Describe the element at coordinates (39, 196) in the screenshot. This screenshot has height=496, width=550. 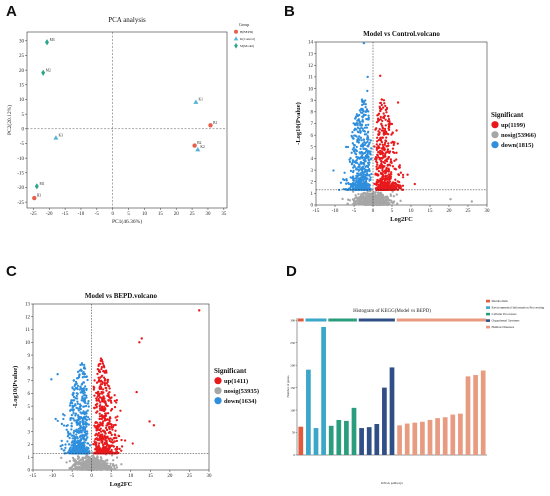
I see `point-label: B3` at that location.